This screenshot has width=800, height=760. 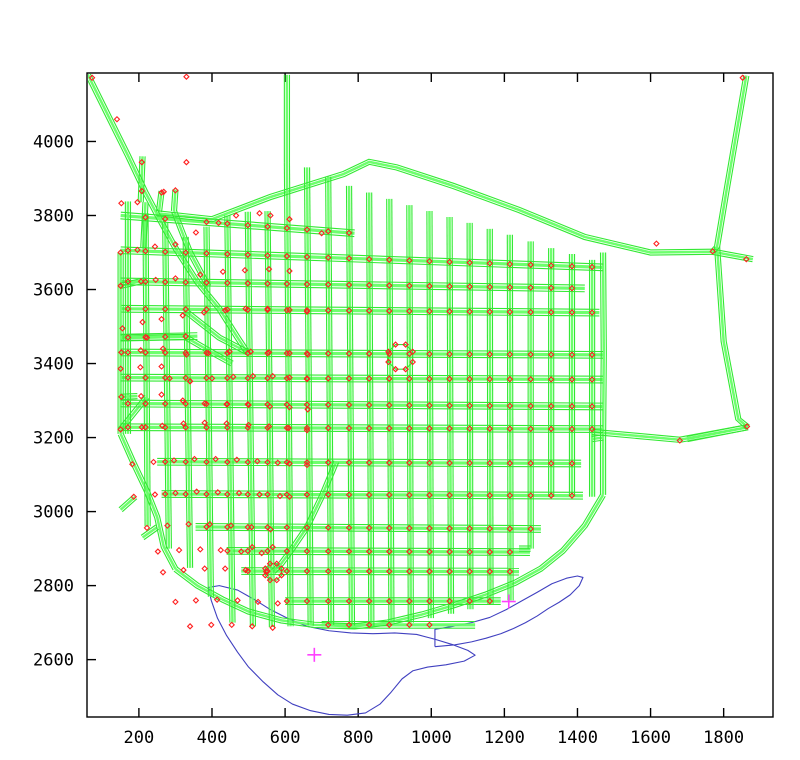 I want to click on x-tick-label: 1400, so click(x=577, y=738).